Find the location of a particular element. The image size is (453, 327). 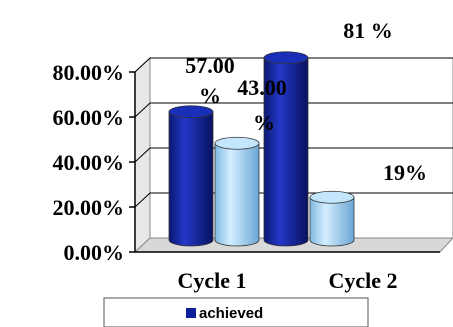

y-tick-label: 0.00% is located at coordinates (94, 252).